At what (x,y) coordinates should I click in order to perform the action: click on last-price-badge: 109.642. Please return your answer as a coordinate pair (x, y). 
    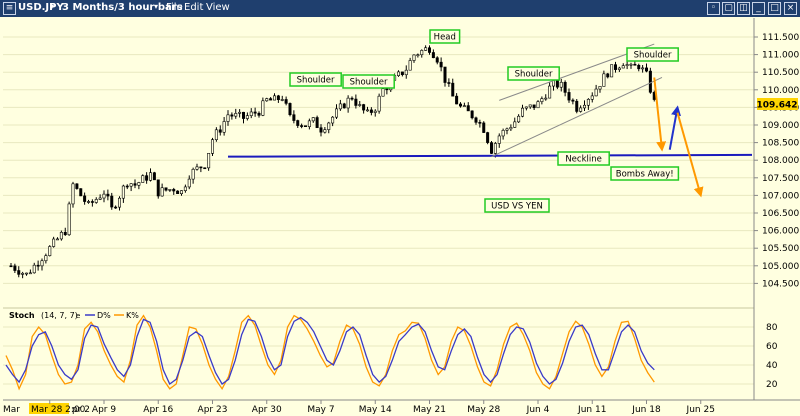
    Looking at the image, I should click on (777, 104).